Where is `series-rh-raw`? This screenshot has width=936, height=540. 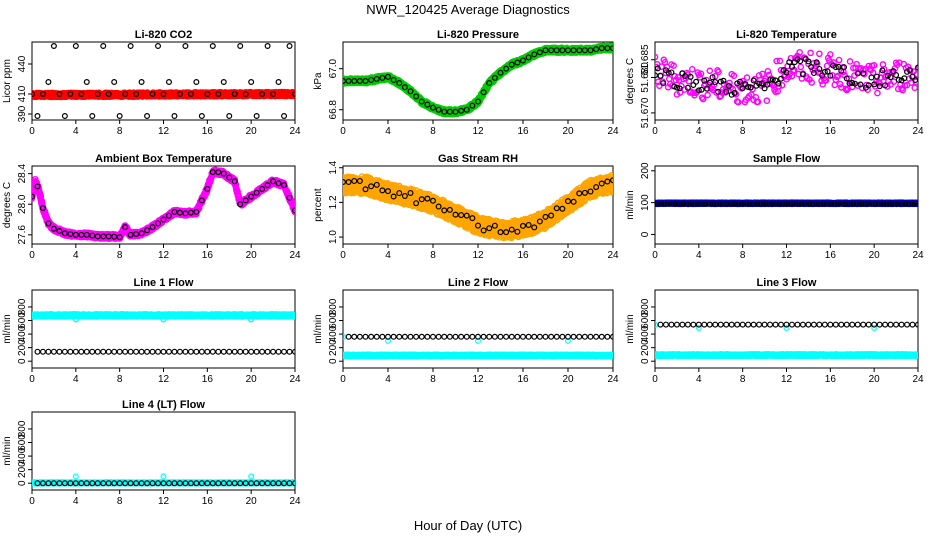 series-rh-raw is located at coordinates (478, 207).